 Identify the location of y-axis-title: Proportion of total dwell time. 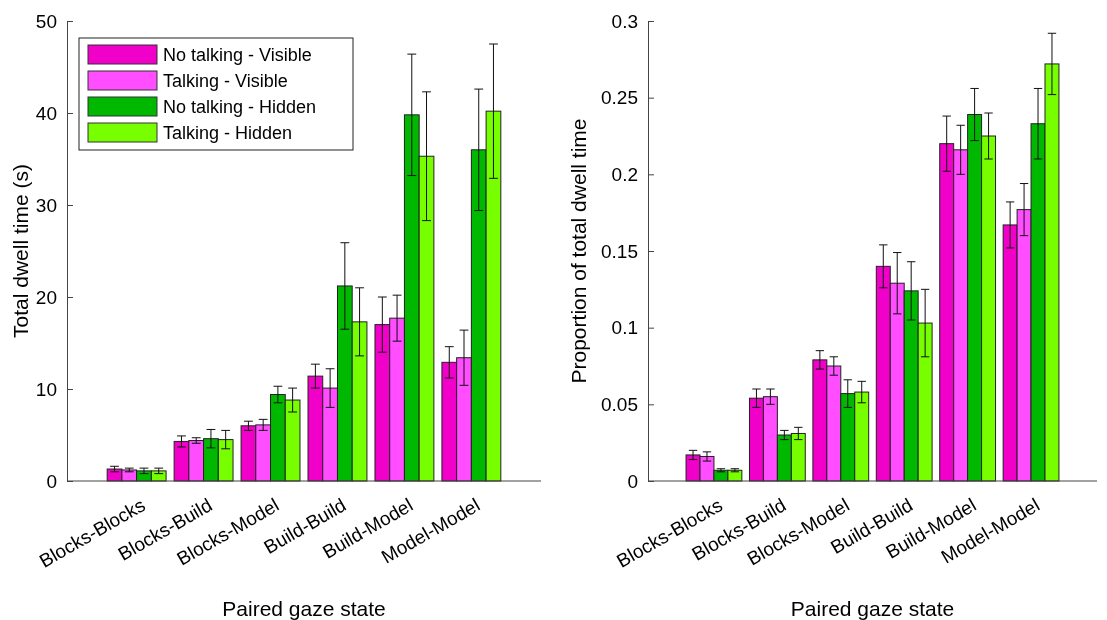
(578, 251).